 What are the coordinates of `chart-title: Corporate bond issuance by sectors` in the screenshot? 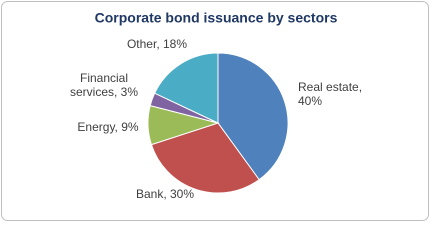 It's located at (216, 18).